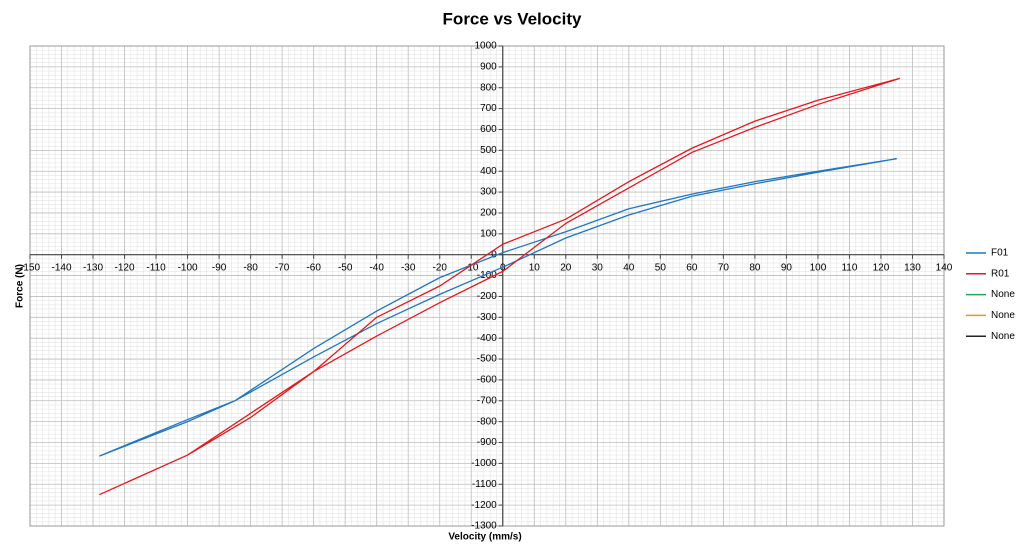 Image resolution: width=1023 pixels, height=546 pixels. I want to click on x-tick-label: -120, so click(125, 267).